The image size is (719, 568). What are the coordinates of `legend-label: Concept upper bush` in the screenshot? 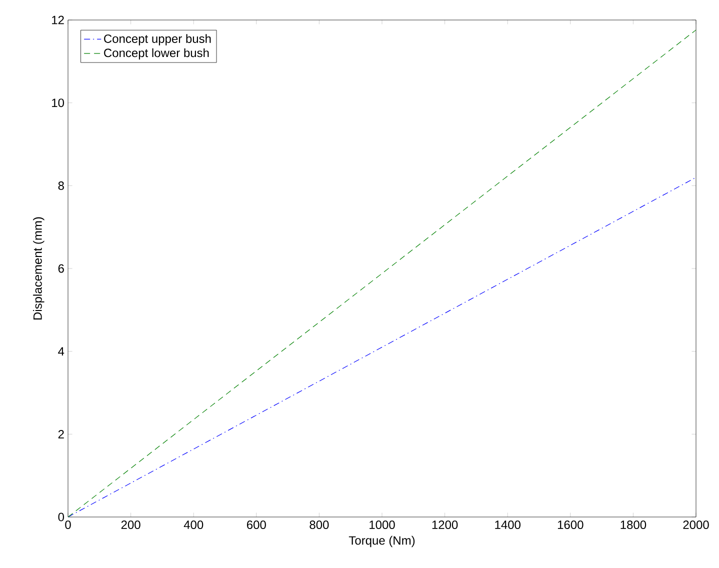 It's located at (157, 40).